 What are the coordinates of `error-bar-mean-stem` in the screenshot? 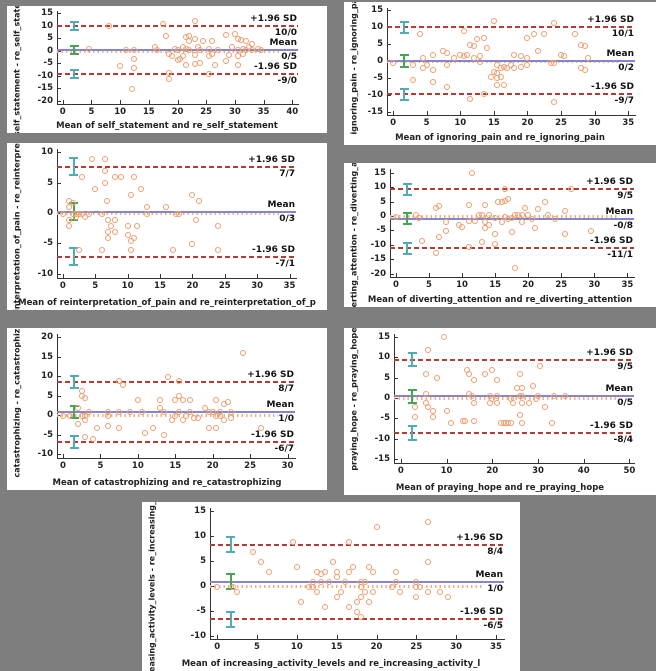 It's located at (74, 412).